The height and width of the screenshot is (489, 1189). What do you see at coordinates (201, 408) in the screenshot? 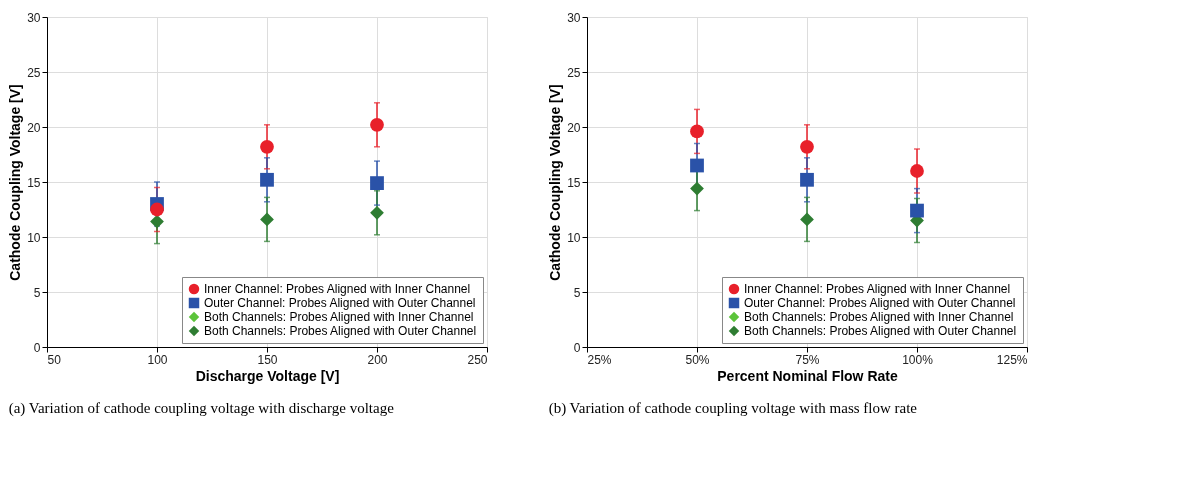
I see `text: (a) Variation of cathode coupling voltage with discharge voltage` at bounding box center [201, 408].